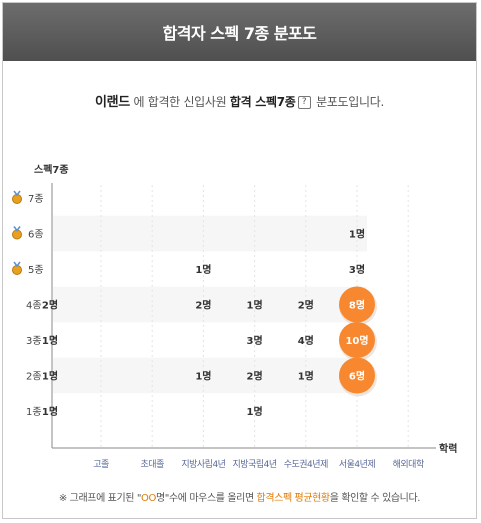  What do you see at coordinates (179, 102) in the screenshot?
I see `intro-text-part1: 에 합격한 신입사원` at bounding box center [179, 102].